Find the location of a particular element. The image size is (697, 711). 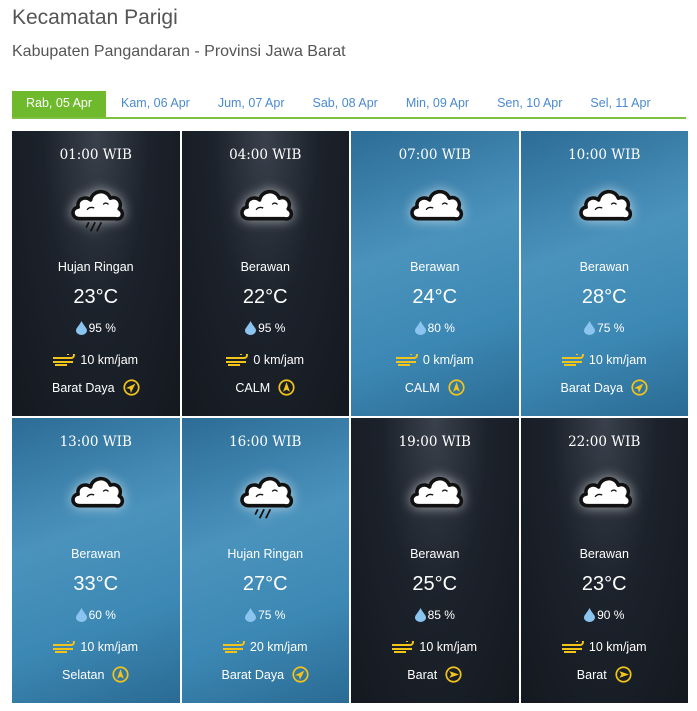

temperature: 27°C is located at coordinates (265, 584).